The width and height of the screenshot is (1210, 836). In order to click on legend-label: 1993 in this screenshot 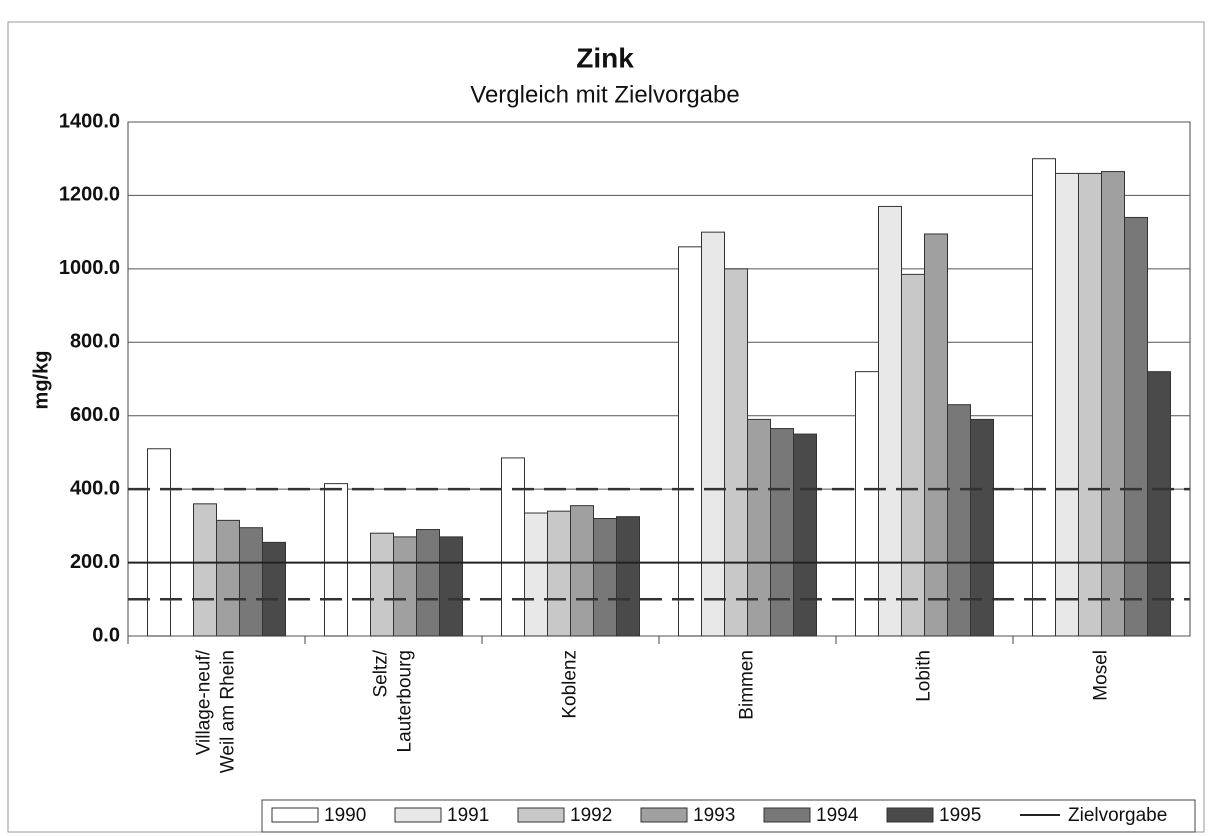, I will do `click(714, 815)`.